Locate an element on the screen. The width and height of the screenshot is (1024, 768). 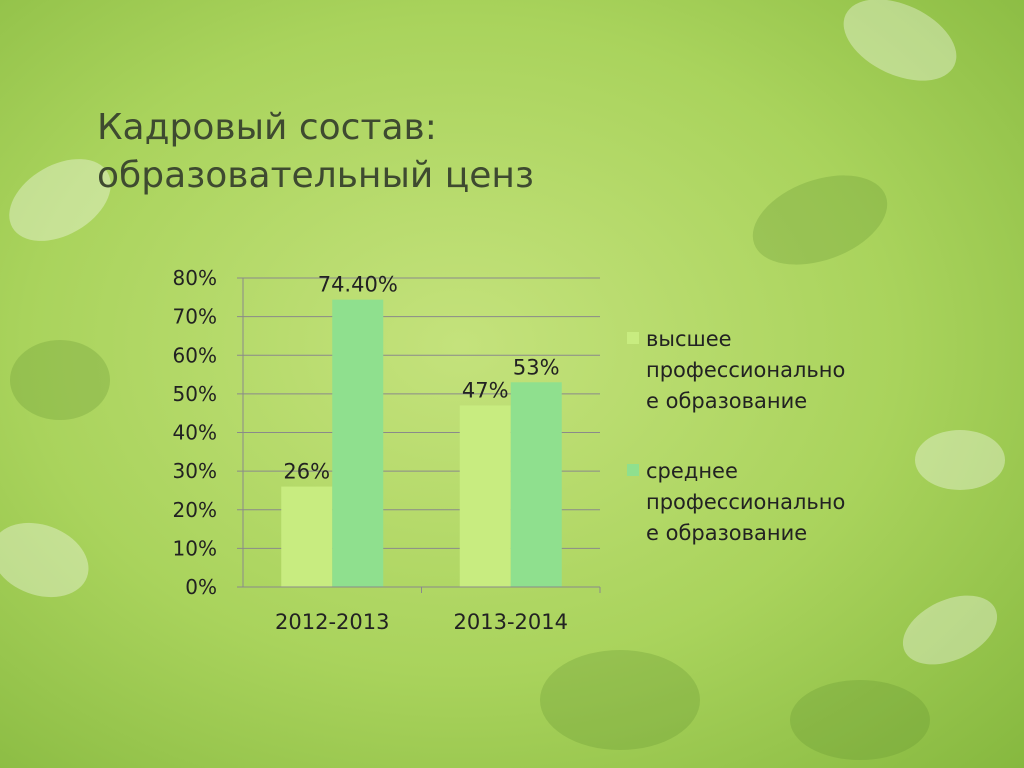
x-tick-label: 2012-2013 is located at coordinates (332, 622).